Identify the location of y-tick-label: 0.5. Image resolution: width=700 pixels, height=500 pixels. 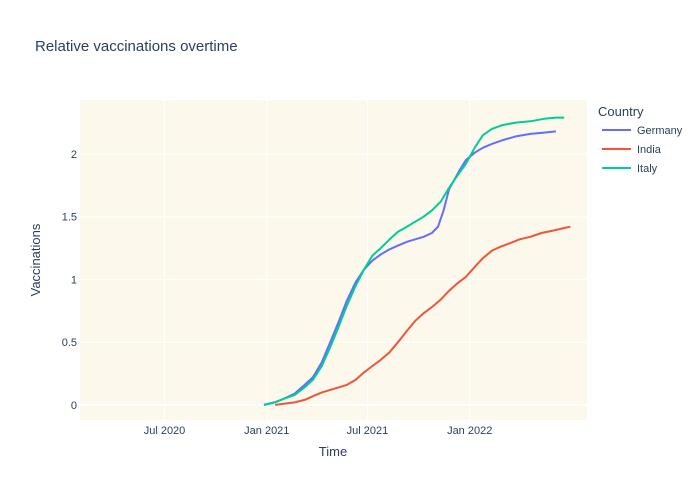
(69, 343).